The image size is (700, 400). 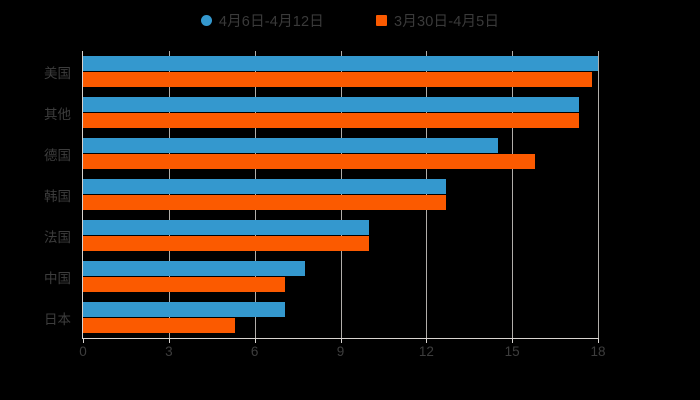 I want to click on legend-item-1: 3月30日-4月5日, so click(x=437, y=20).